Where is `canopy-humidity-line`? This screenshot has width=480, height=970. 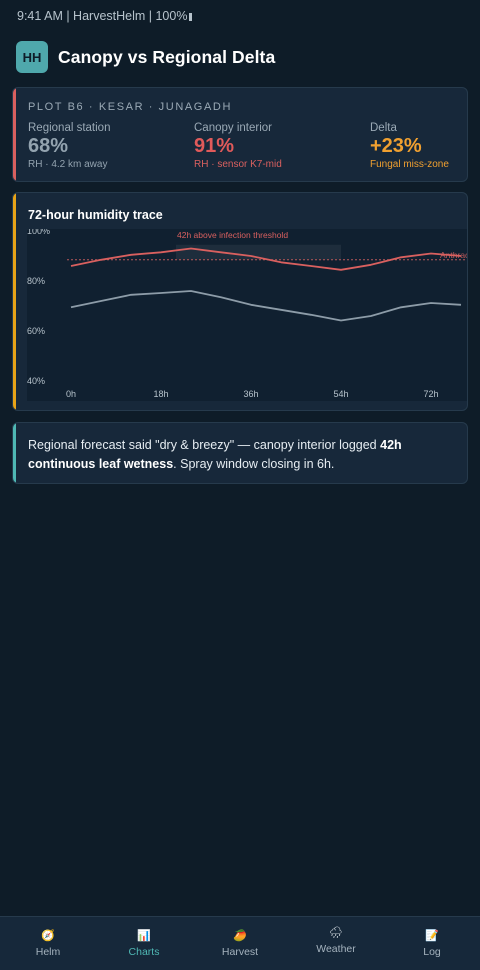
canopy-humidity-line is located at coordinates (266, 259).